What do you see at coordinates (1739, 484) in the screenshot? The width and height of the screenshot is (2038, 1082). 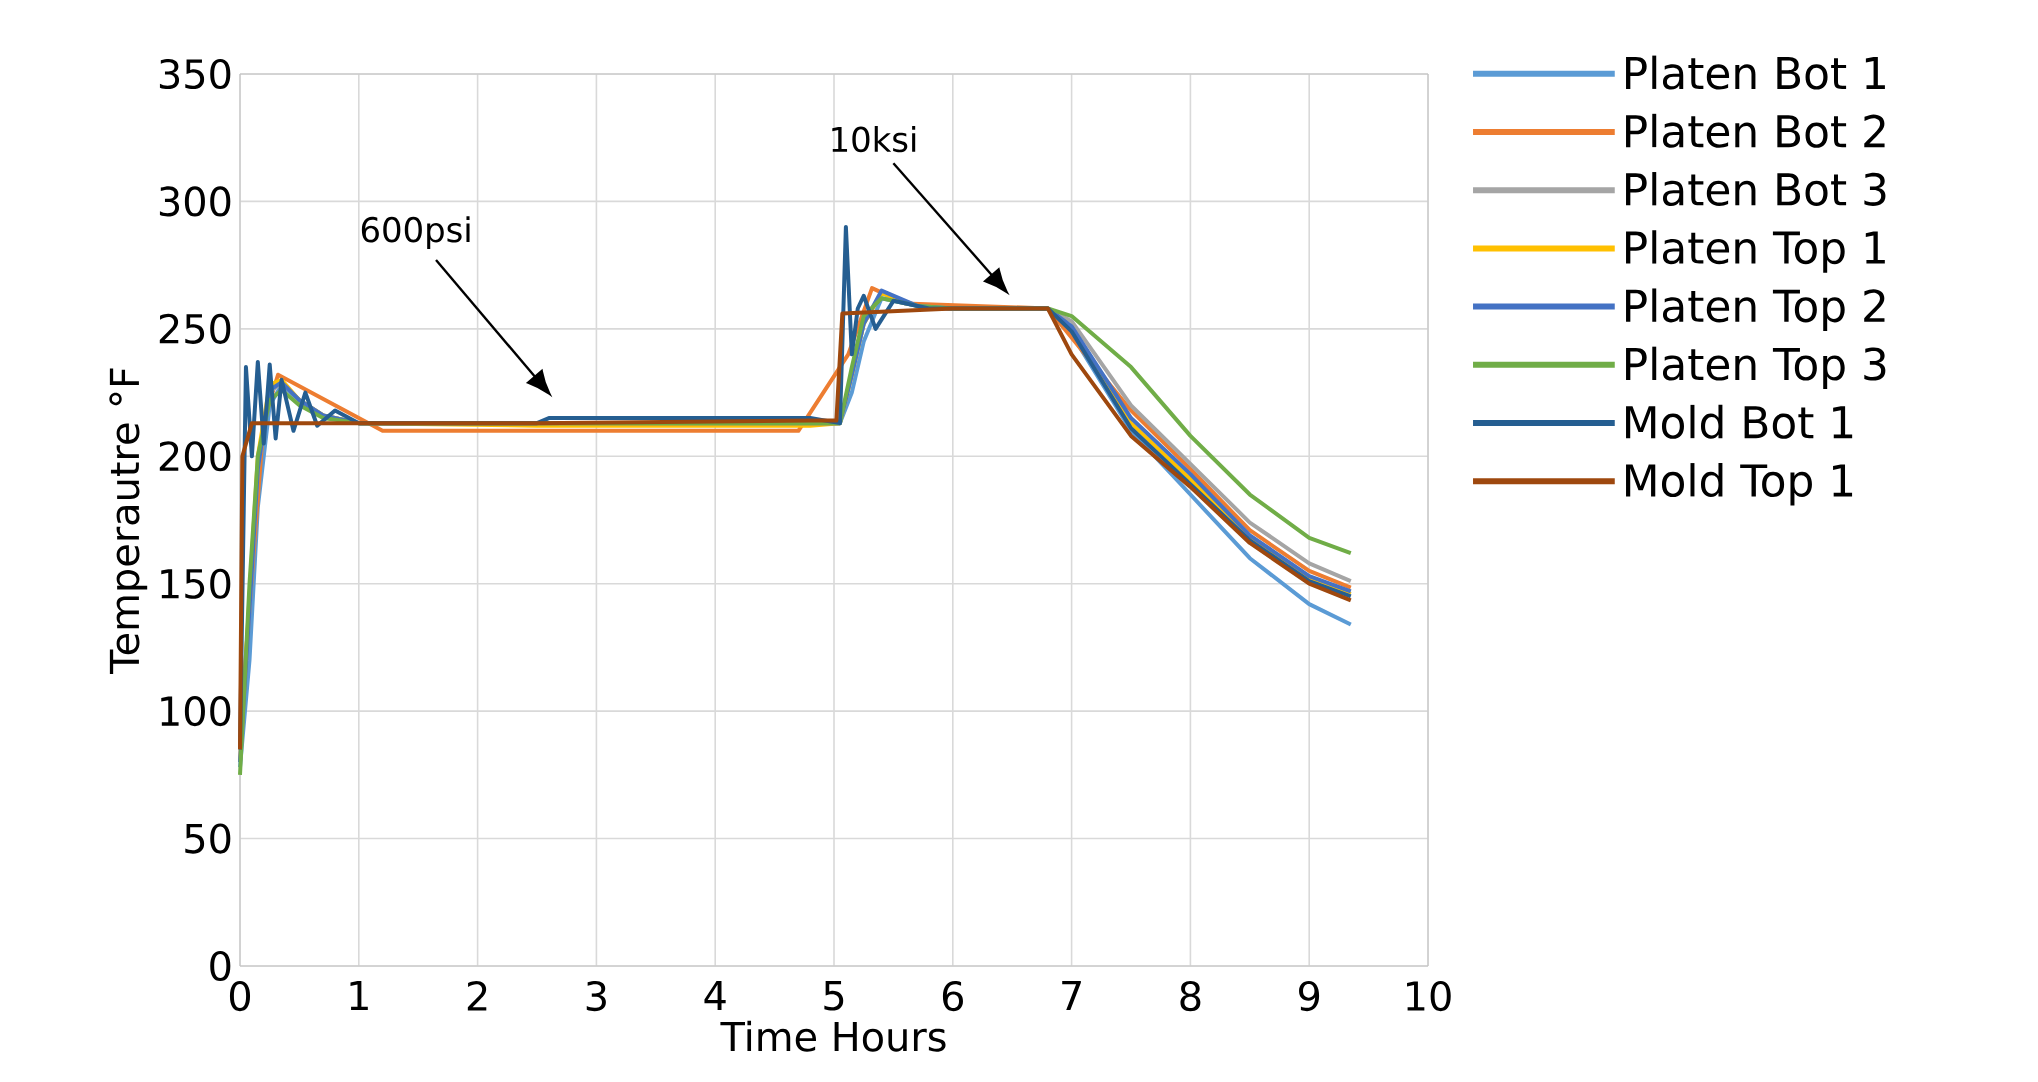 I see `legend-label: Mold Top 1` at bounding box center [1739, 484].